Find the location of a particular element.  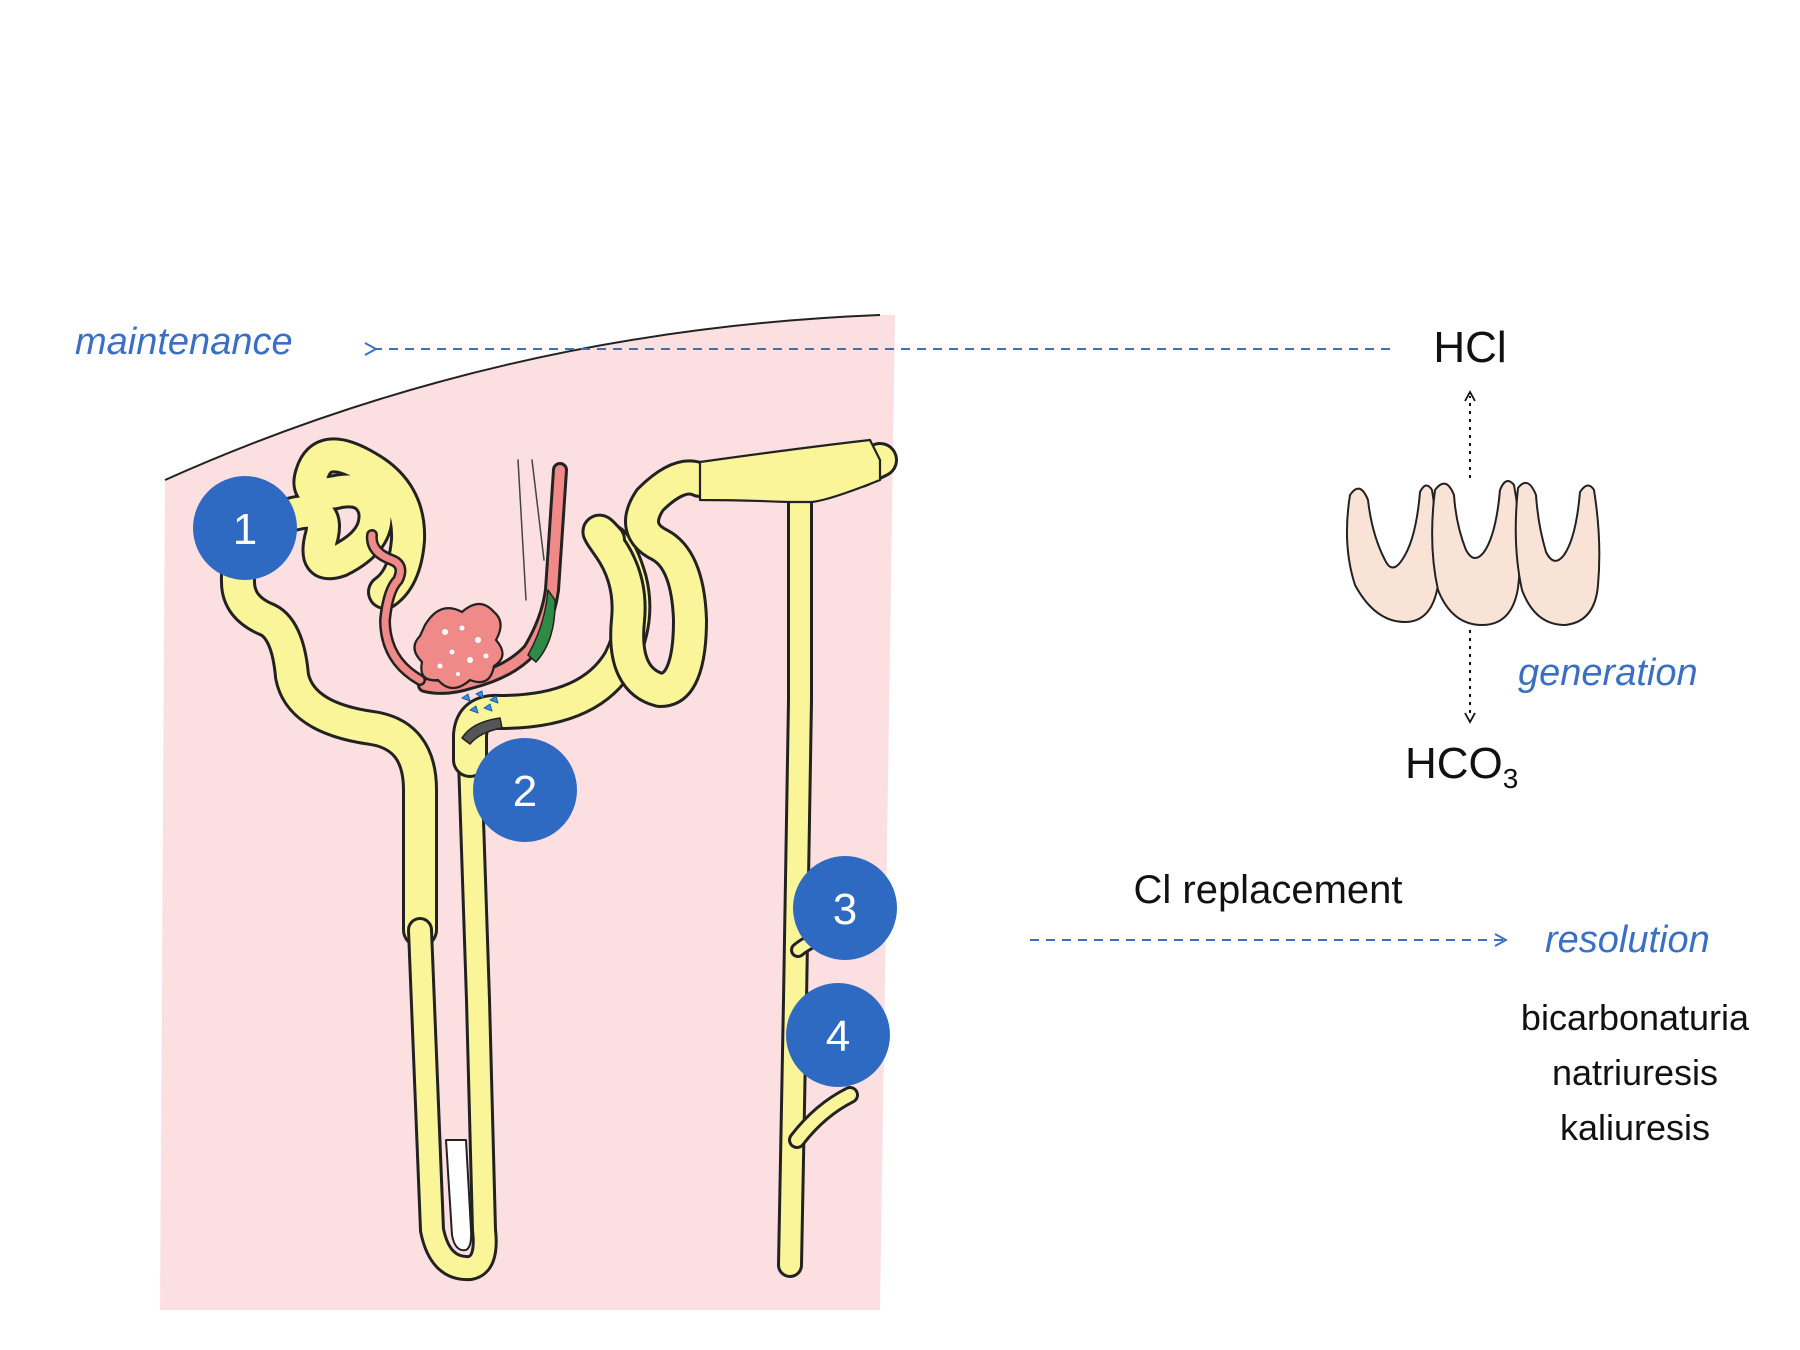

badge-3: 3 is located at coordinates (845, 908).